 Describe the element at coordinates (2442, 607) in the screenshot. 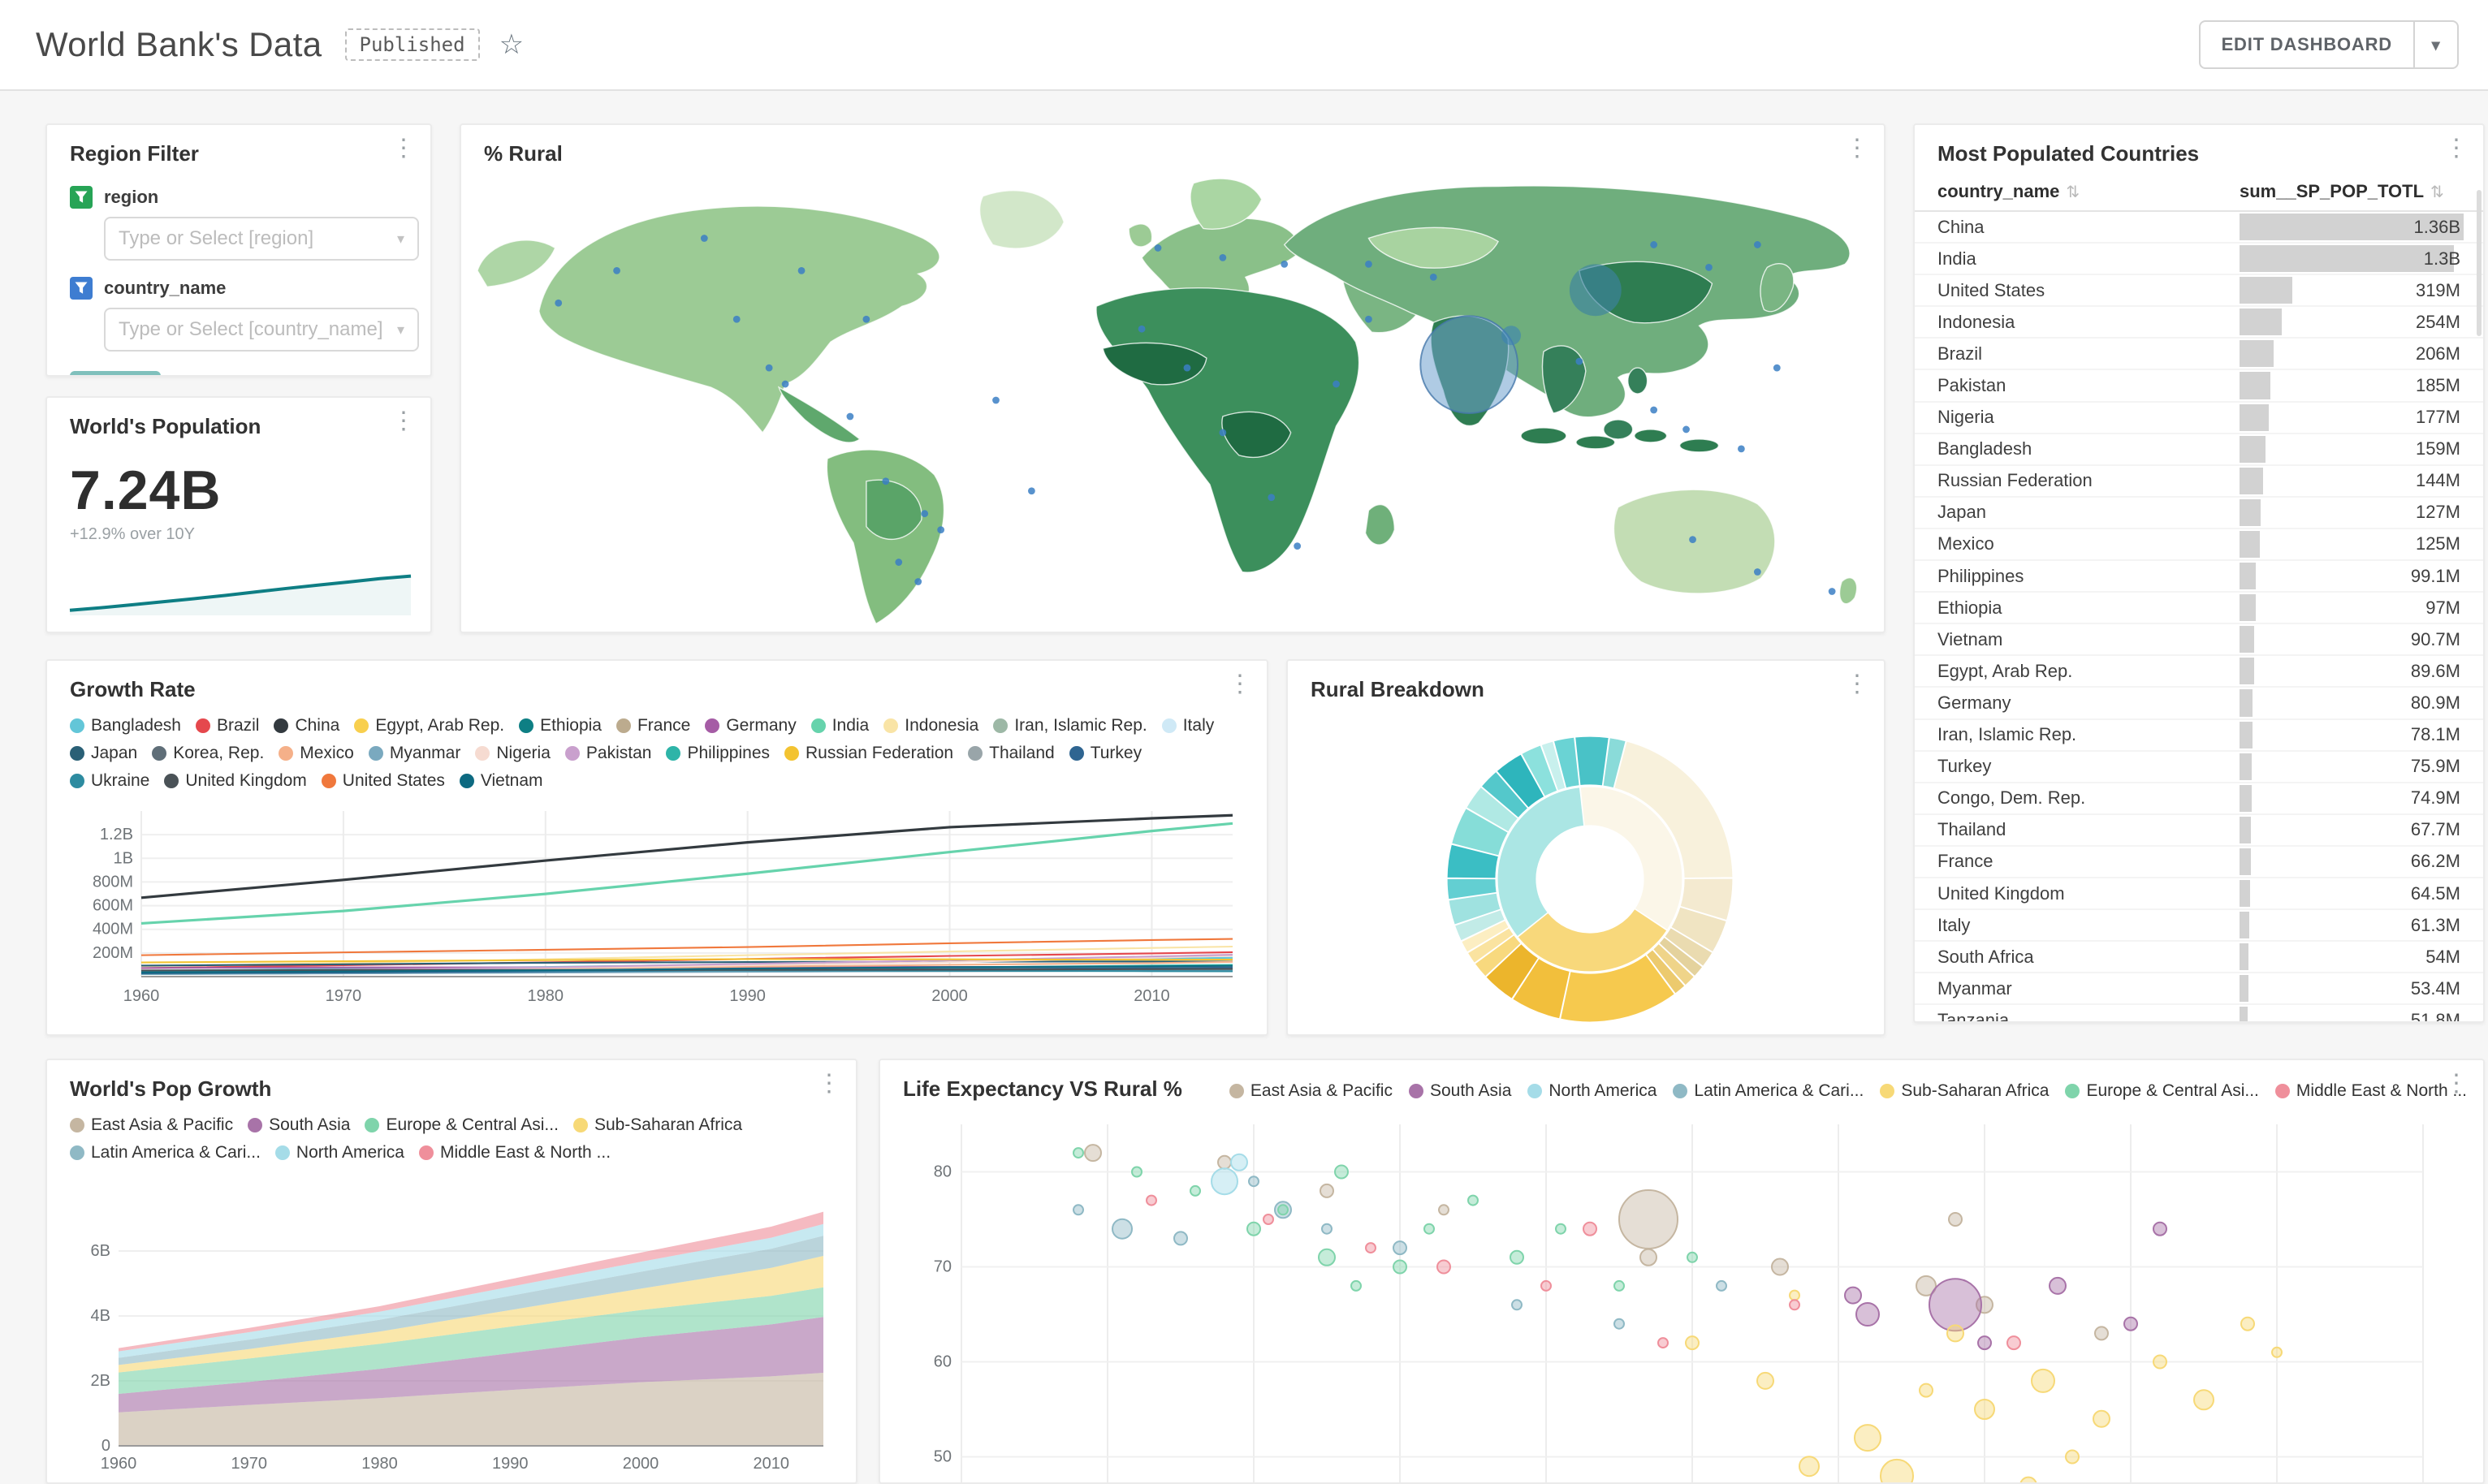

I see `population-value: 97M` at that location.